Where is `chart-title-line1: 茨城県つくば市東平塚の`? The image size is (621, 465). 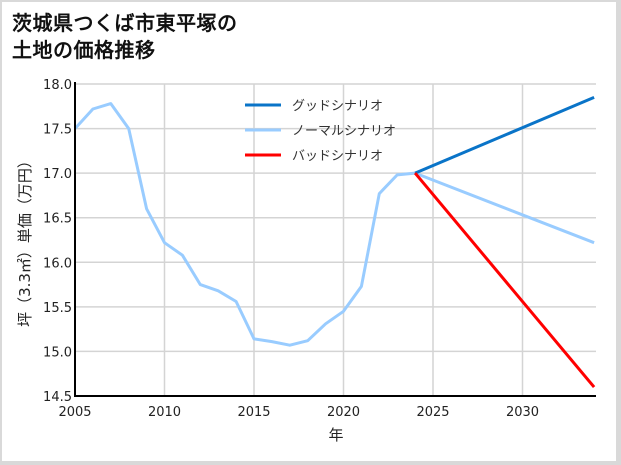
chart-title-line1: 茨城県つくば市東平塚の is located at coordinates (125, 23).